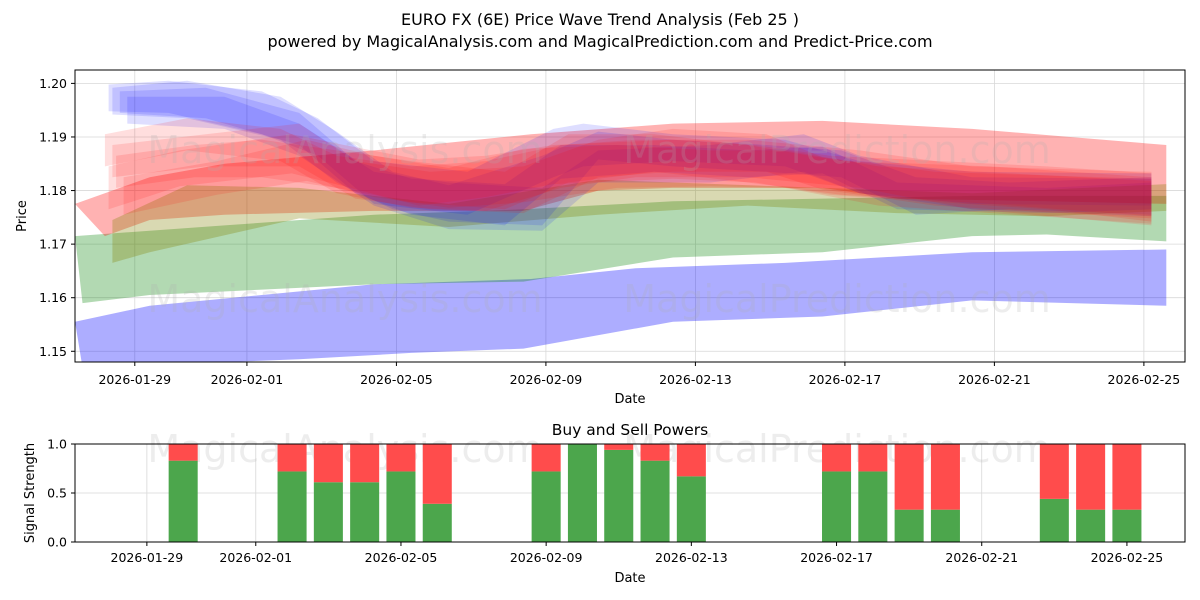  I want to click on watermark-prediction-mid: MagicalPrediction.com, so click(837, 299).